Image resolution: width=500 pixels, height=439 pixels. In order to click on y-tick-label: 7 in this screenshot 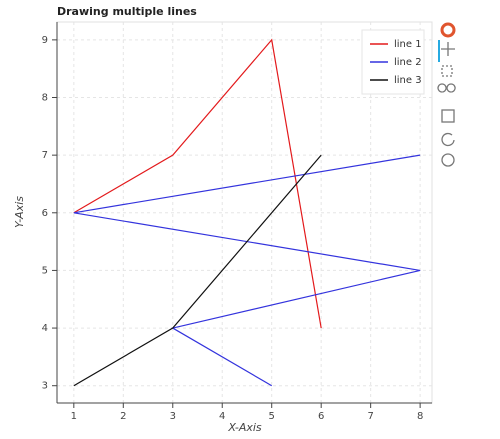, I will do `click(45, 155)`.